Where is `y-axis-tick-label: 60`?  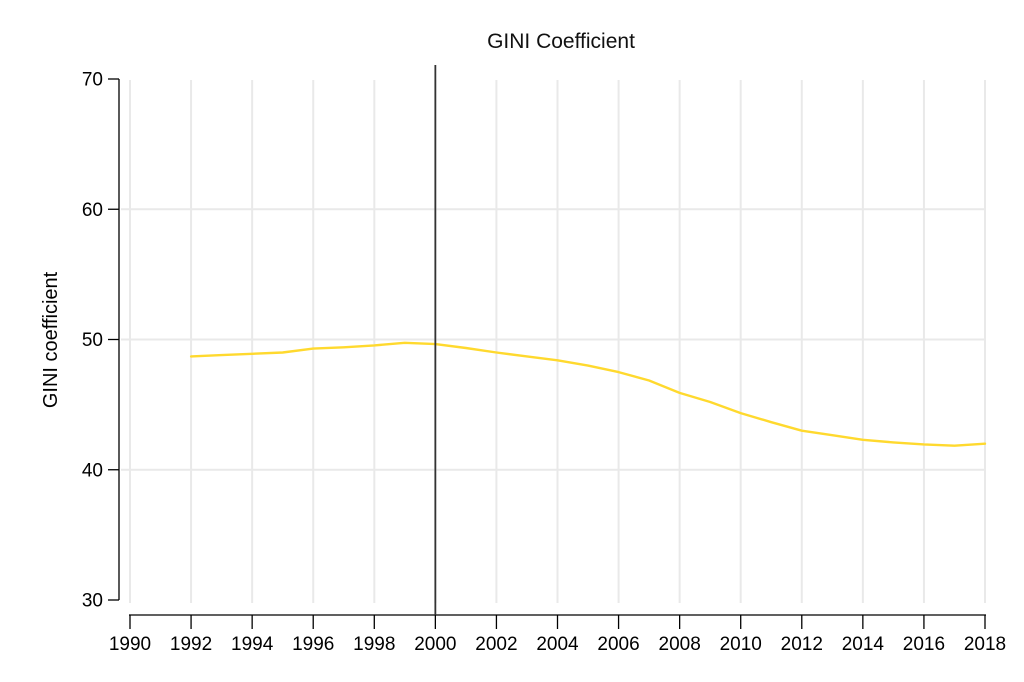
y-axis-tick-label: 60 is located at coordinates (92, 210).